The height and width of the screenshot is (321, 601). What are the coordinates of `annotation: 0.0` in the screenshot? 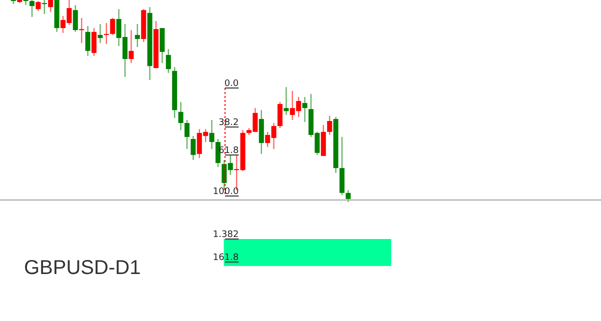 It's located at (231, 84).